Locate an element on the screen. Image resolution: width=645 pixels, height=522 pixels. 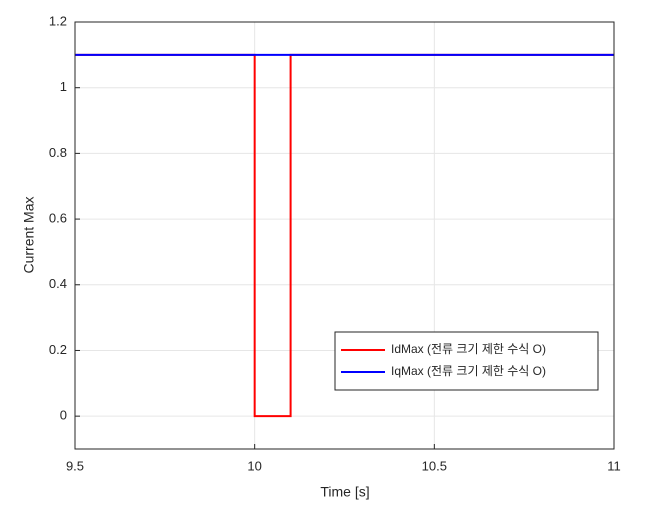
x-tick-label: 9.5 is located at coordinates (75, 465).